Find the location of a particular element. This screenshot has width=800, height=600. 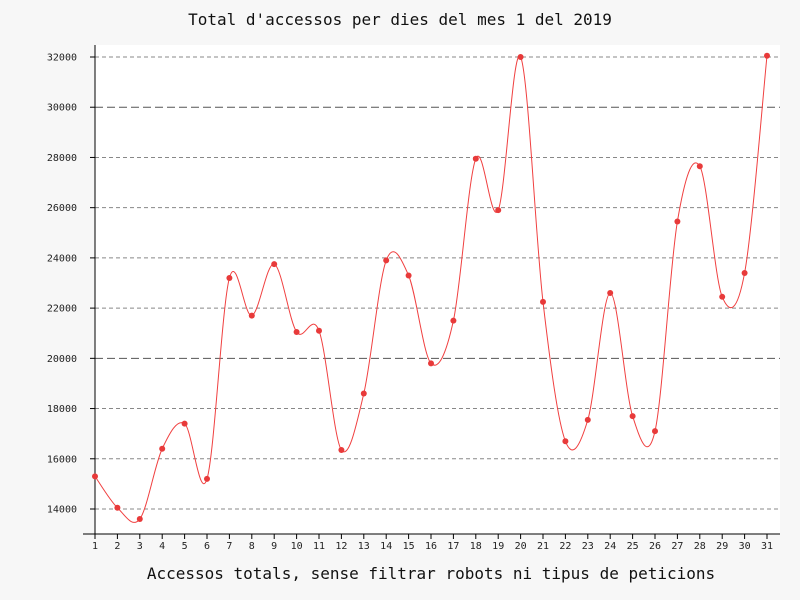

x-tick-label: 20 is located at coordinates (521, 546).